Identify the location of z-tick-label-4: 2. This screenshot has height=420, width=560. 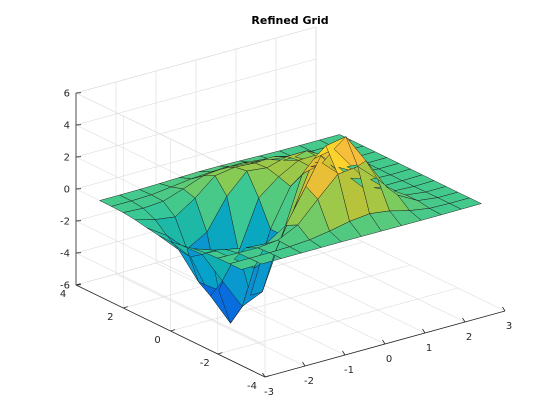
(67, 158).